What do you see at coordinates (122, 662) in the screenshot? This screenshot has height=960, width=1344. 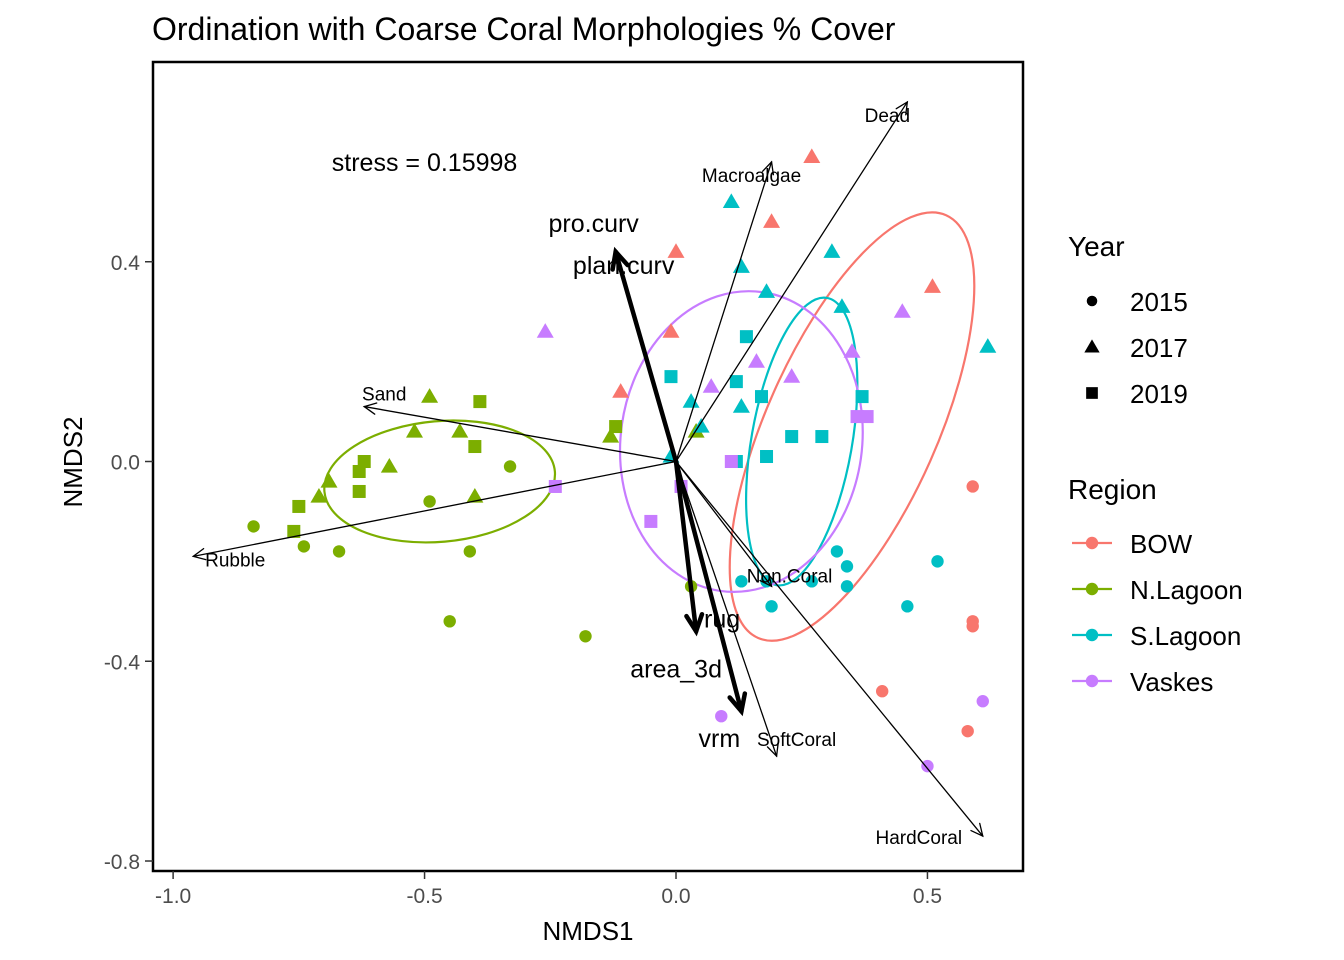 I see `y-tick-label: -0.4` at bounding box center [122, 662].